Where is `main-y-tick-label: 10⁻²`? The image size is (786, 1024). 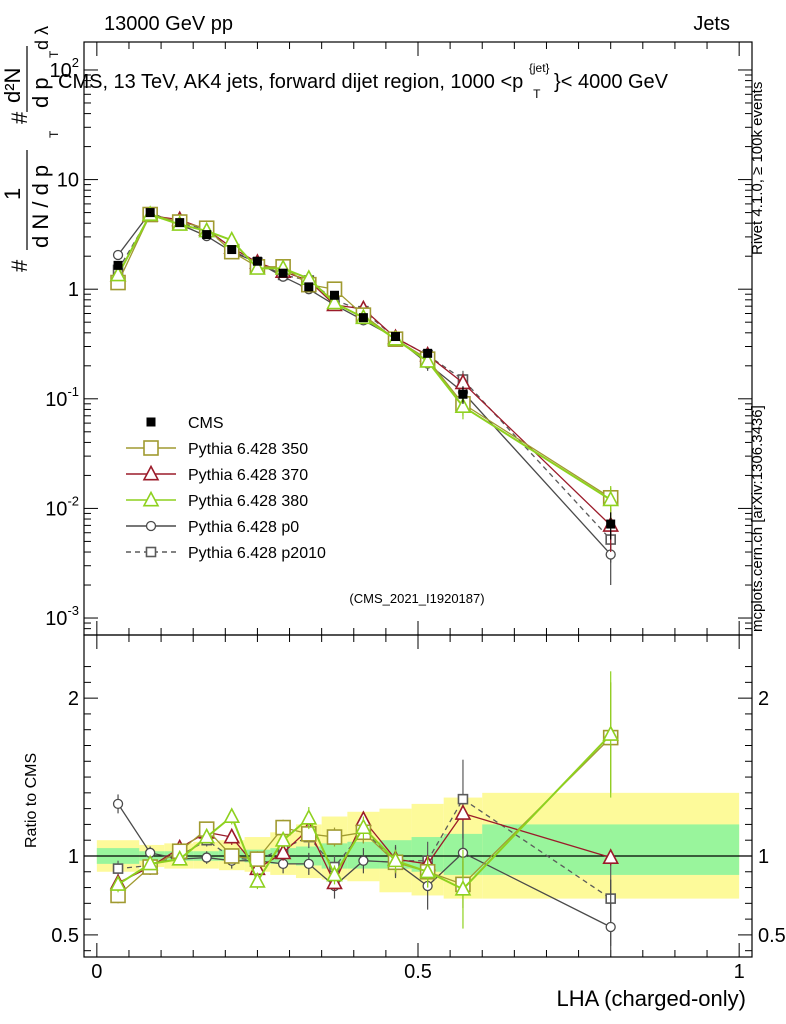 main-y-tick-label: 10⁻² is located at coordinates (62, 506).